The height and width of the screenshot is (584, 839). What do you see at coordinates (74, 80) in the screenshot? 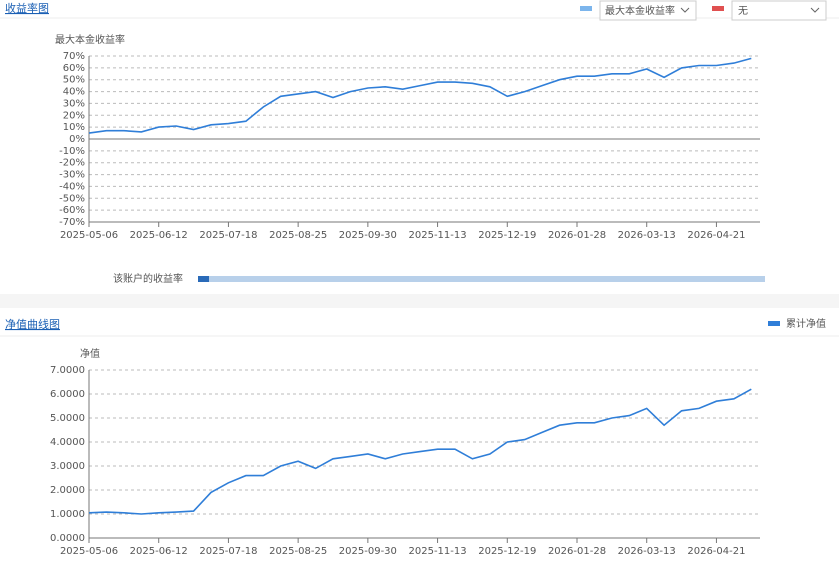
I see `y-tick-label: 50%` at bounding box center [74, 80].